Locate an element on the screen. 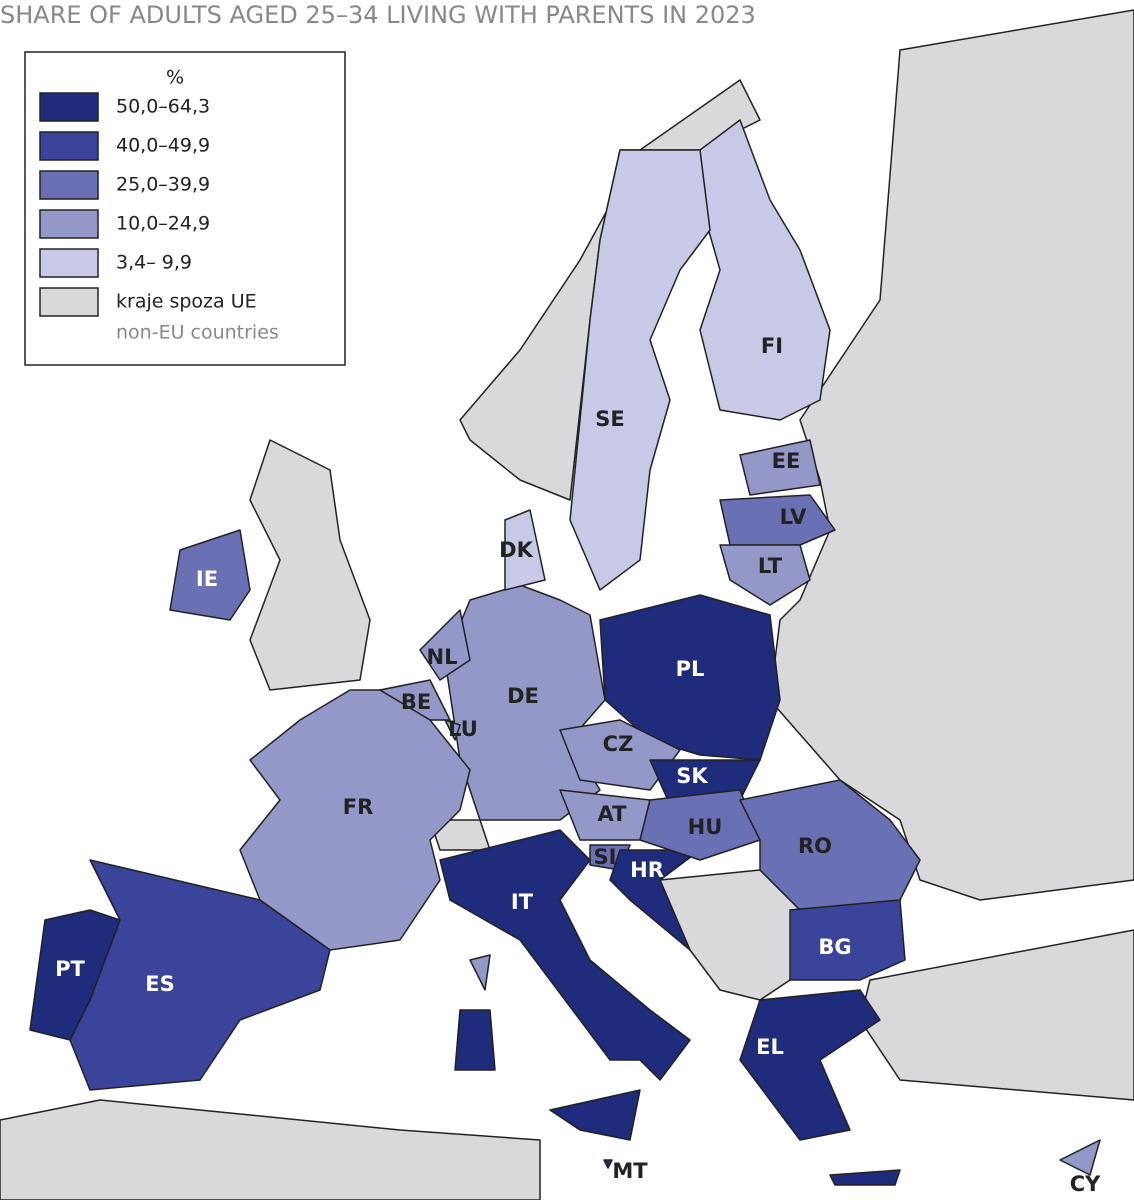  legend-label: kraje spoza UE is located at coordinates (186, 302).